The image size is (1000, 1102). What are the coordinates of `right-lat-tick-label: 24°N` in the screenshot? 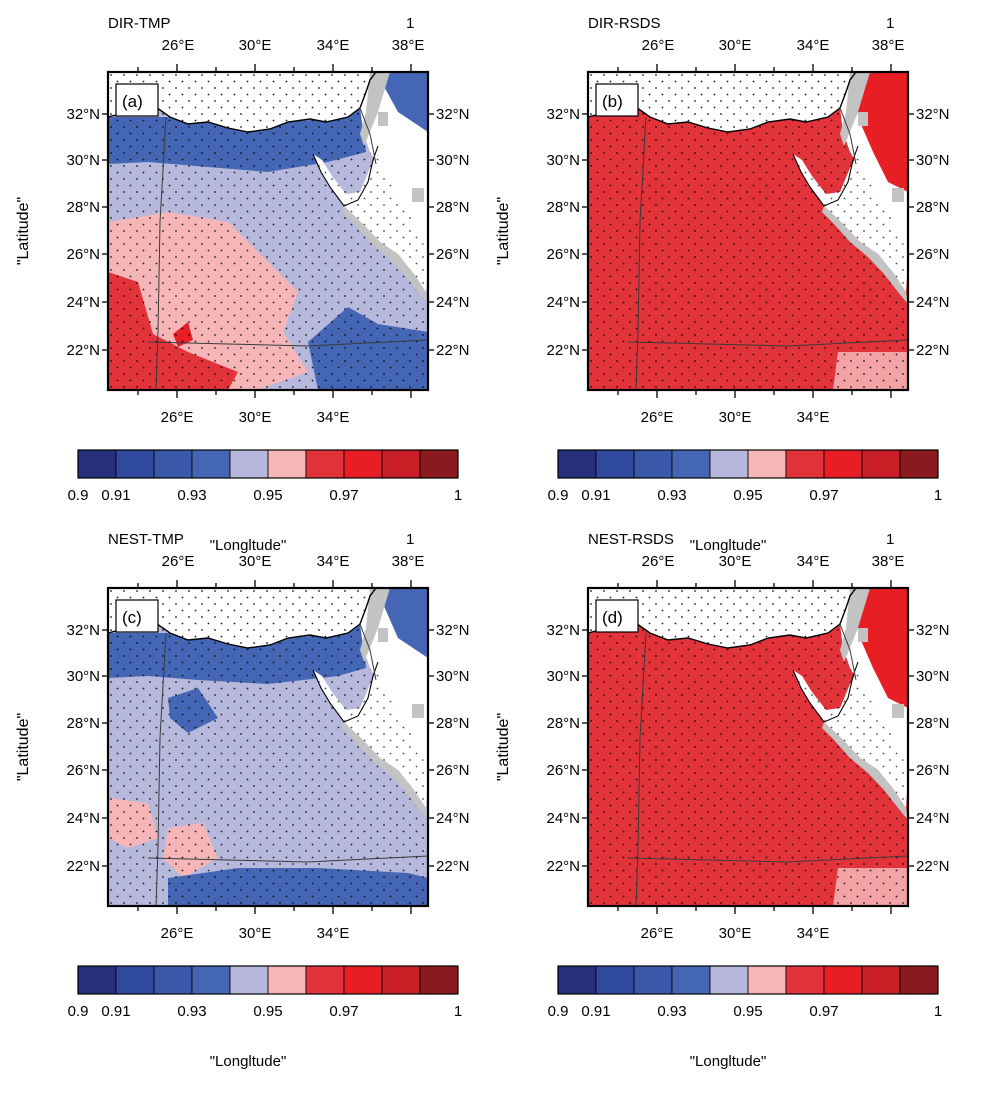 It's located at (933, 302).